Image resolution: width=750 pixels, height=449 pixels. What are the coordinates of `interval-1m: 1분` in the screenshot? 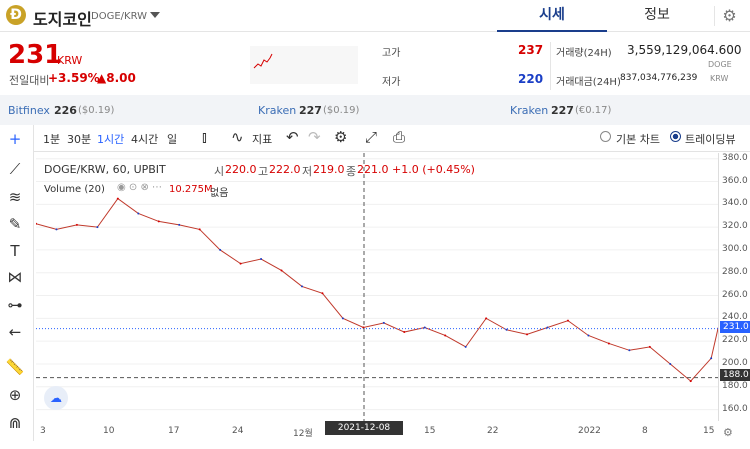 It's located at (52, 139).